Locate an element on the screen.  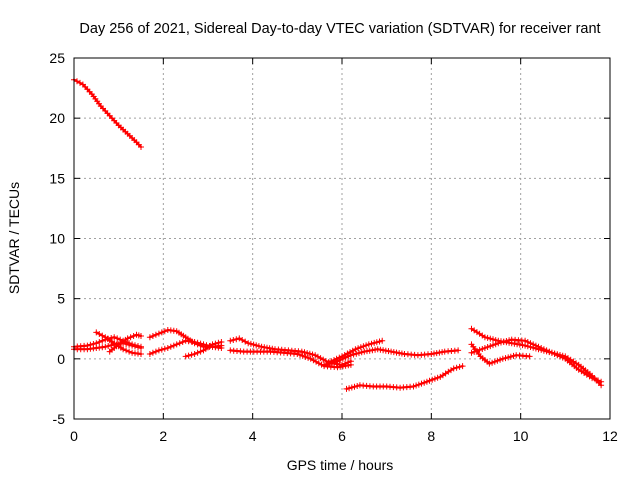
y-tick-label-2: 5 is located at coordinates (61, 299).